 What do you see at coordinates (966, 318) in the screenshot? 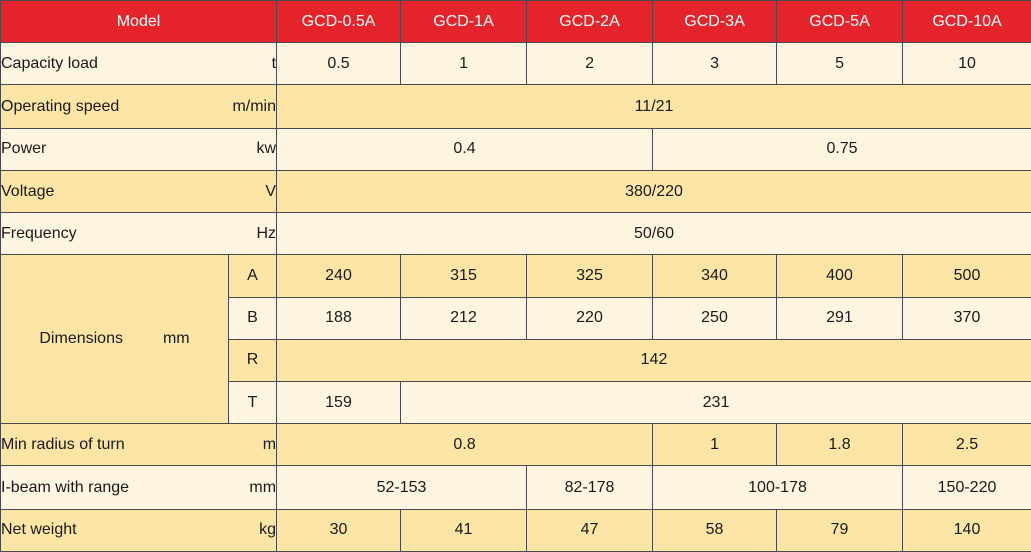
I see `dimension-b-value: 370` at bounding box center [966, 318].